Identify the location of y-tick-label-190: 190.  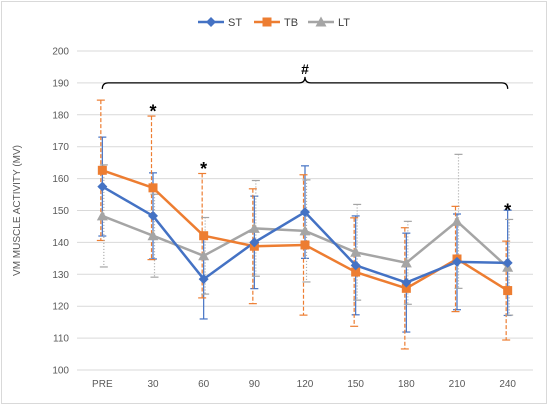
(60, 83).